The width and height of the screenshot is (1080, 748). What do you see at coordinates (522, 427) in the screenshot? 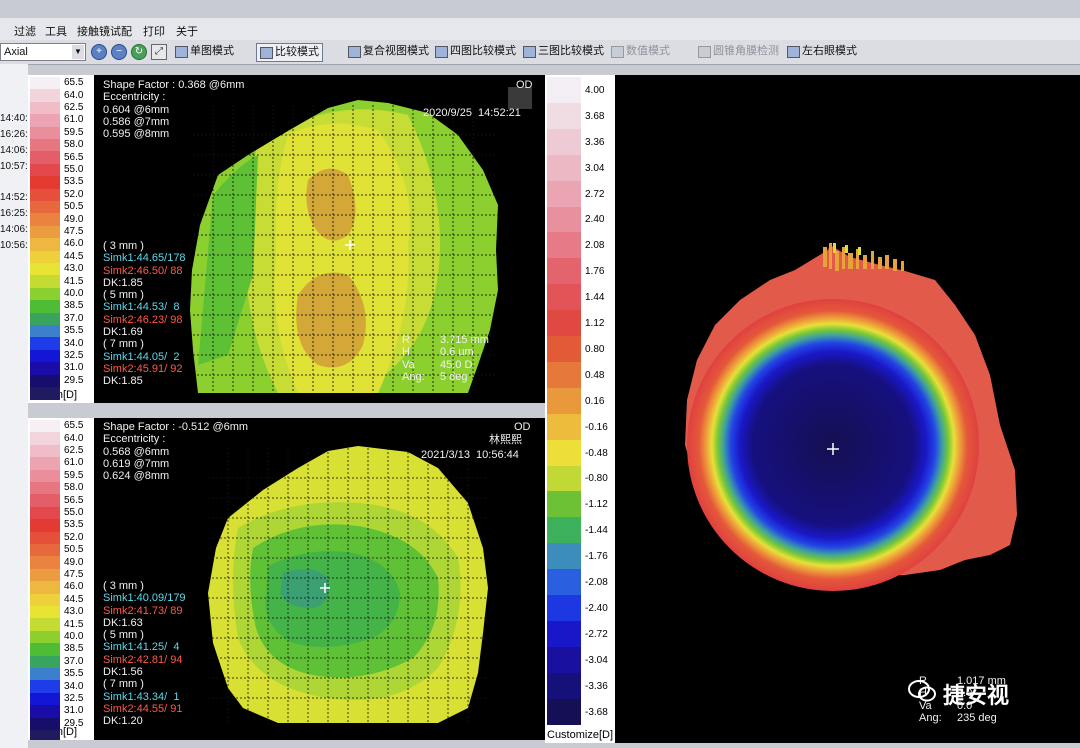
I see `eye-label: OD` at bounding box center [522, 427].